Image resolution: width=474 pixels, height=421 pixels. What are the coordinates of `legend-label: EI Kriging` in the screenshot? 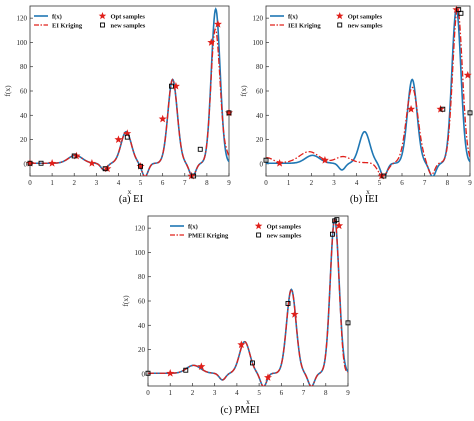 It's located at (67, 26).